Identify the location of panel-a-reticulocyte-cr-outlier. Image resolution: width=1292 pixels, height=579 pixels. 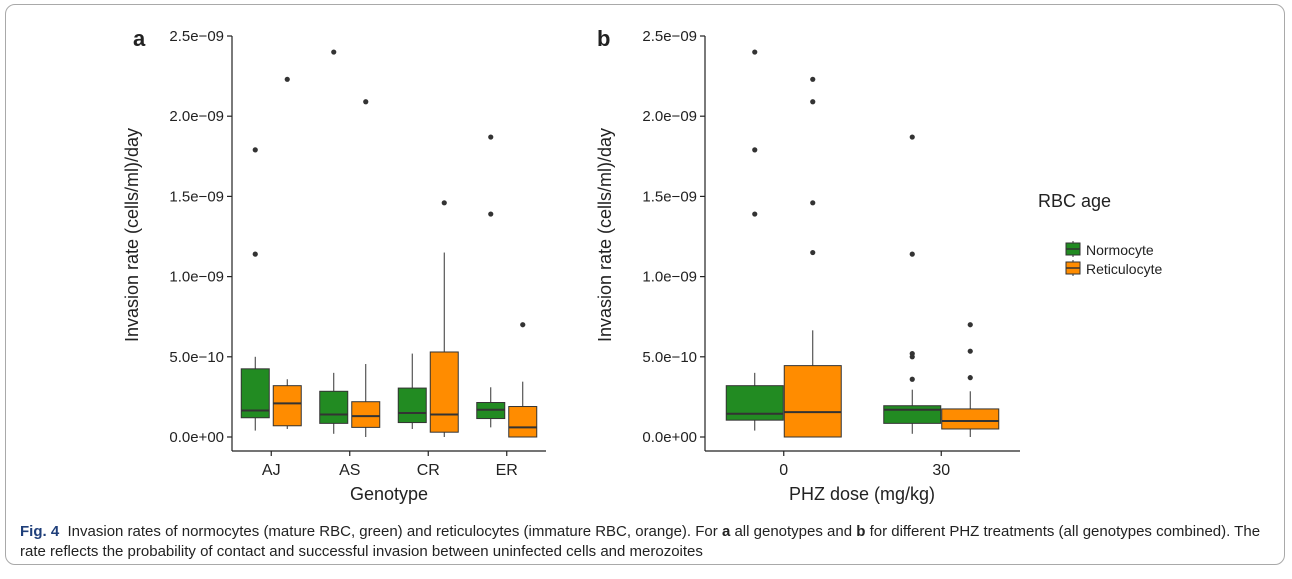
(444, 202).